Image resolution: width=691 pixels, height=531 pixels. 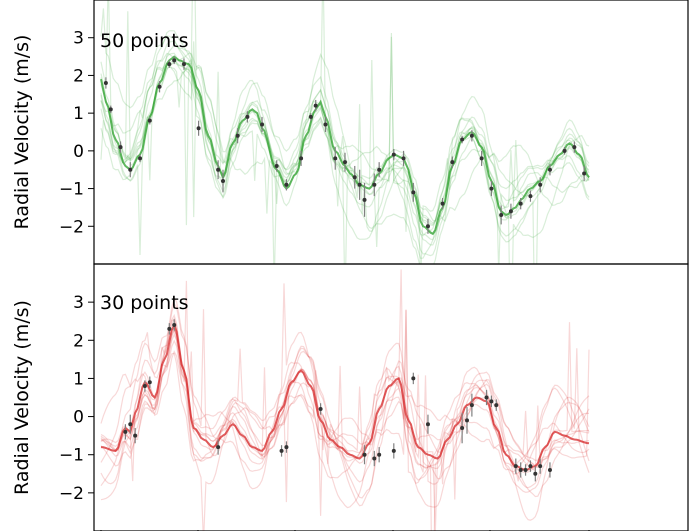 I want to click on y-ticks-50: −2 −1 0 1 2 3, so click(x=76, y=133).